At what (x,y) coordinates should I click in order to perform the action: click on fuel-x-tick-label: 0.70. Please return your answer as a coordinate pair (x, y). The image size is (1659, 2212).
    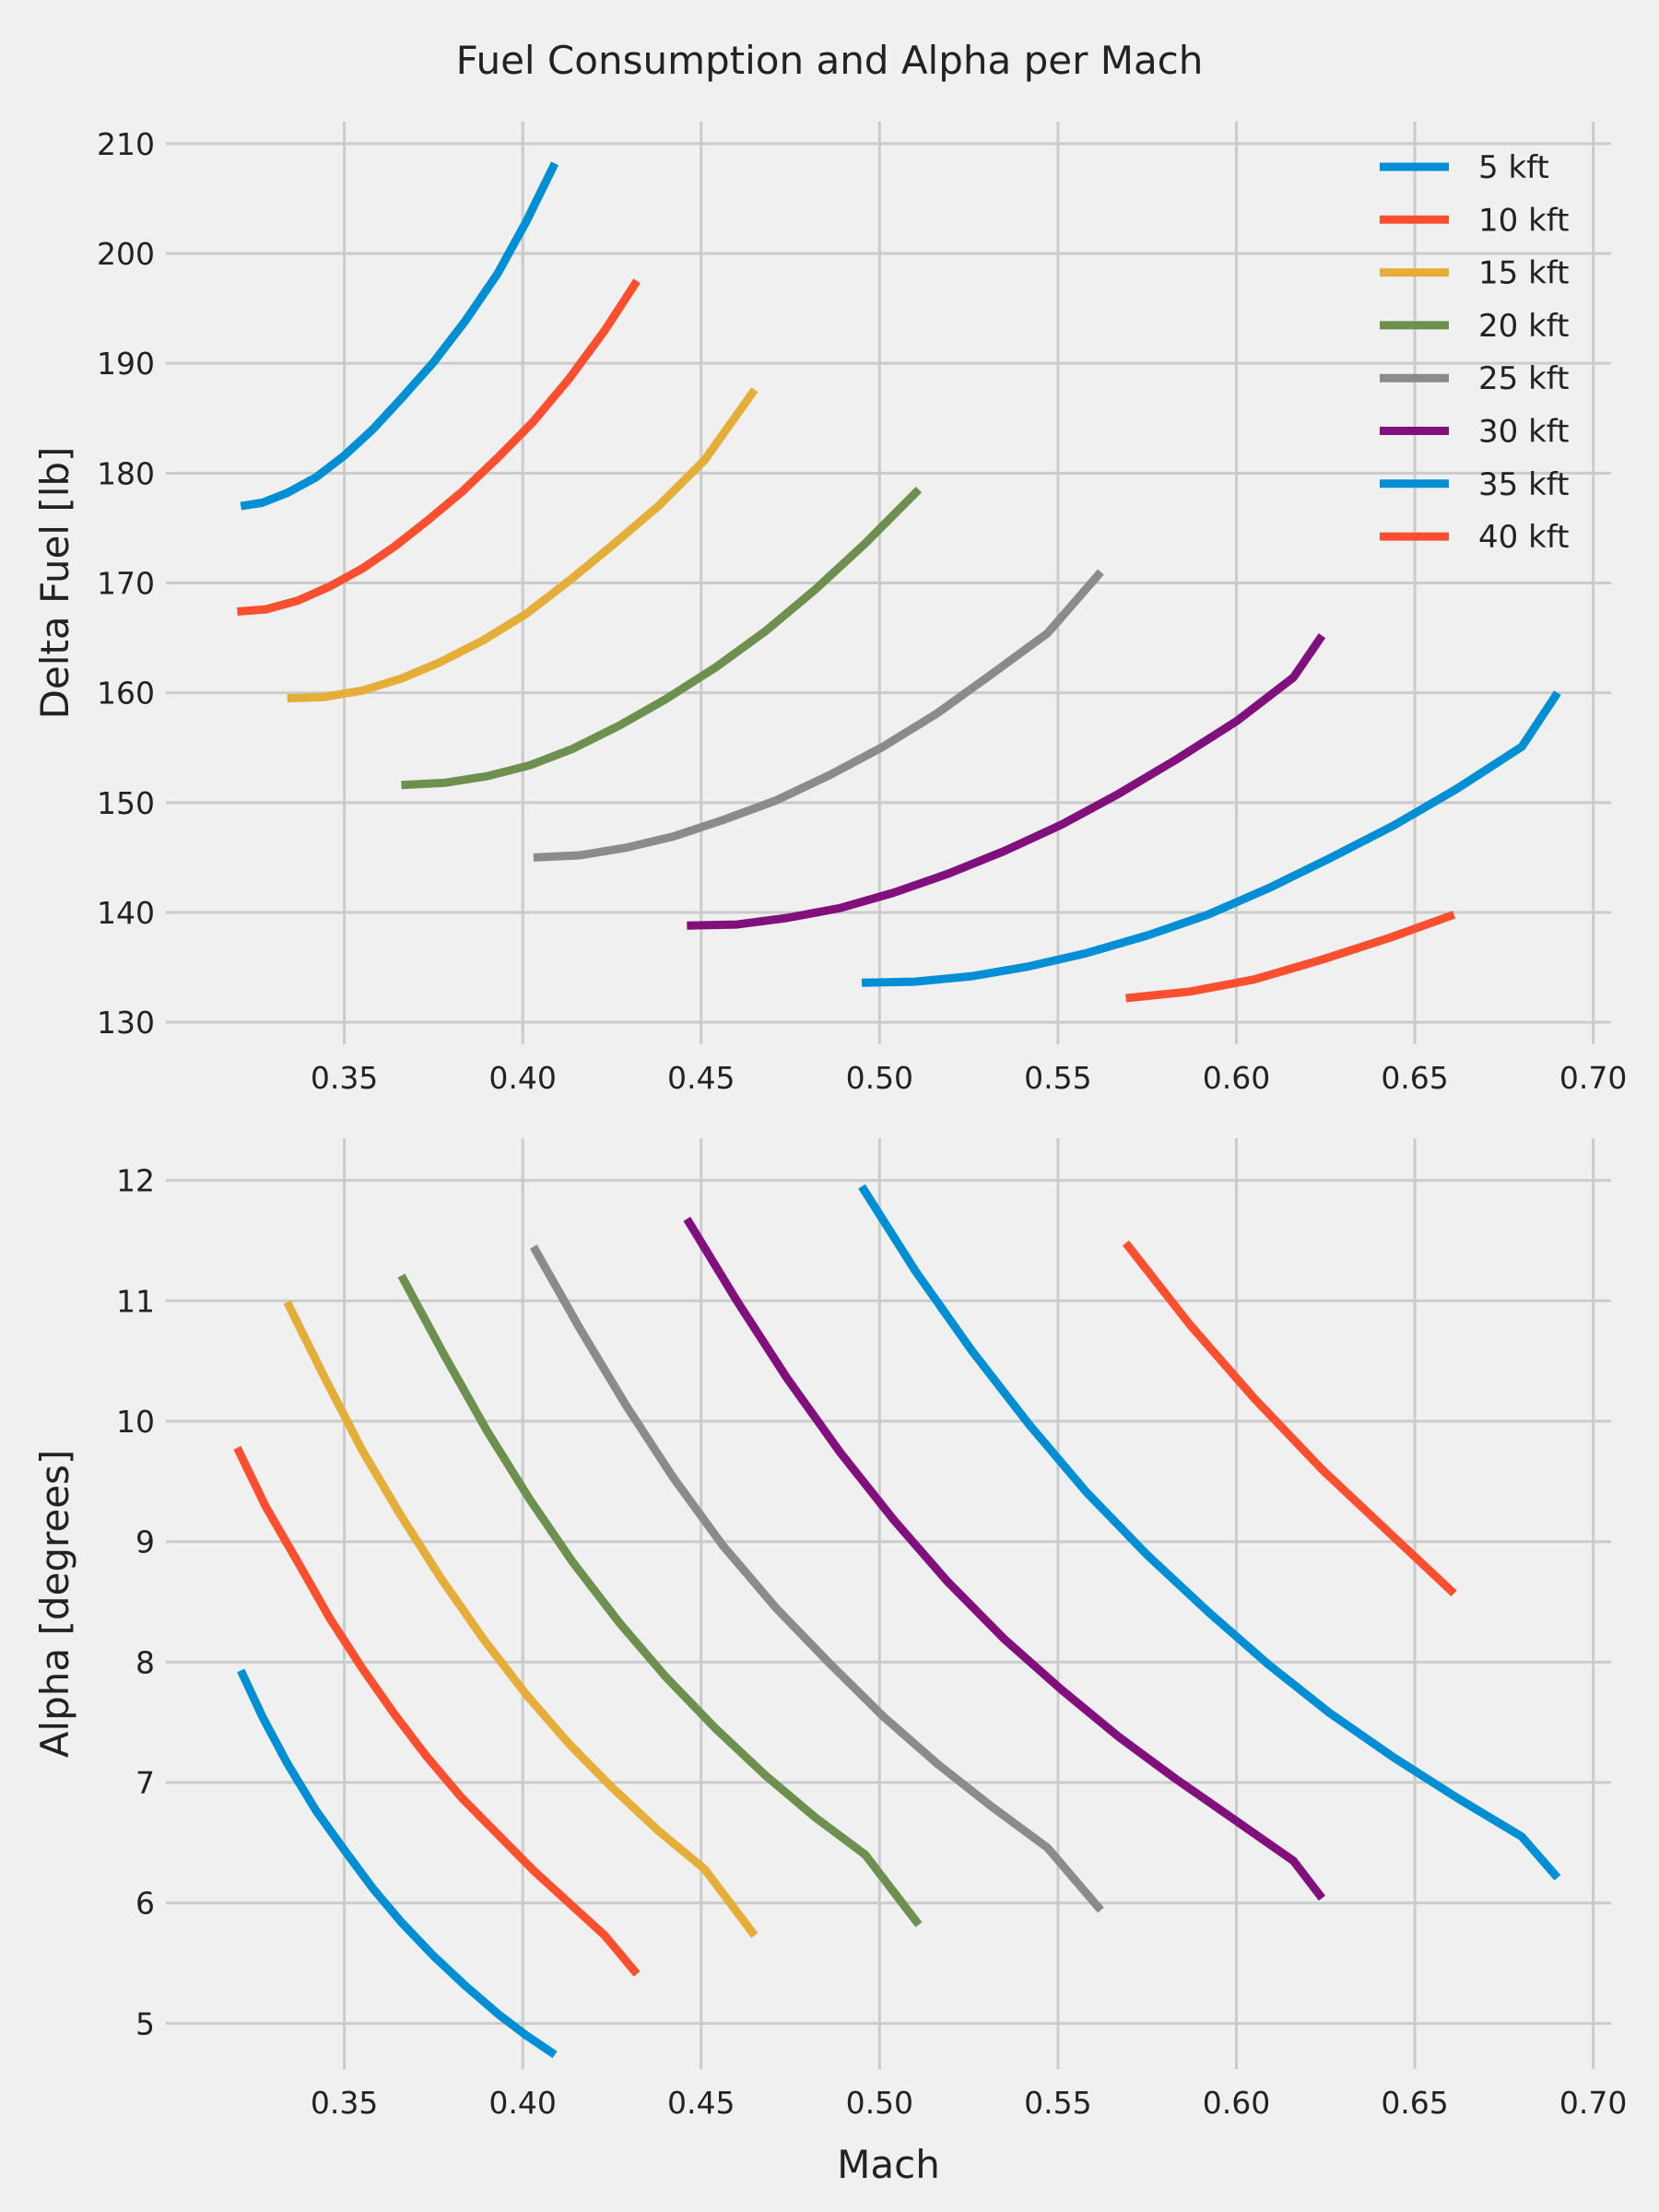
    Looking at the image, I should click on (1593, 1078).